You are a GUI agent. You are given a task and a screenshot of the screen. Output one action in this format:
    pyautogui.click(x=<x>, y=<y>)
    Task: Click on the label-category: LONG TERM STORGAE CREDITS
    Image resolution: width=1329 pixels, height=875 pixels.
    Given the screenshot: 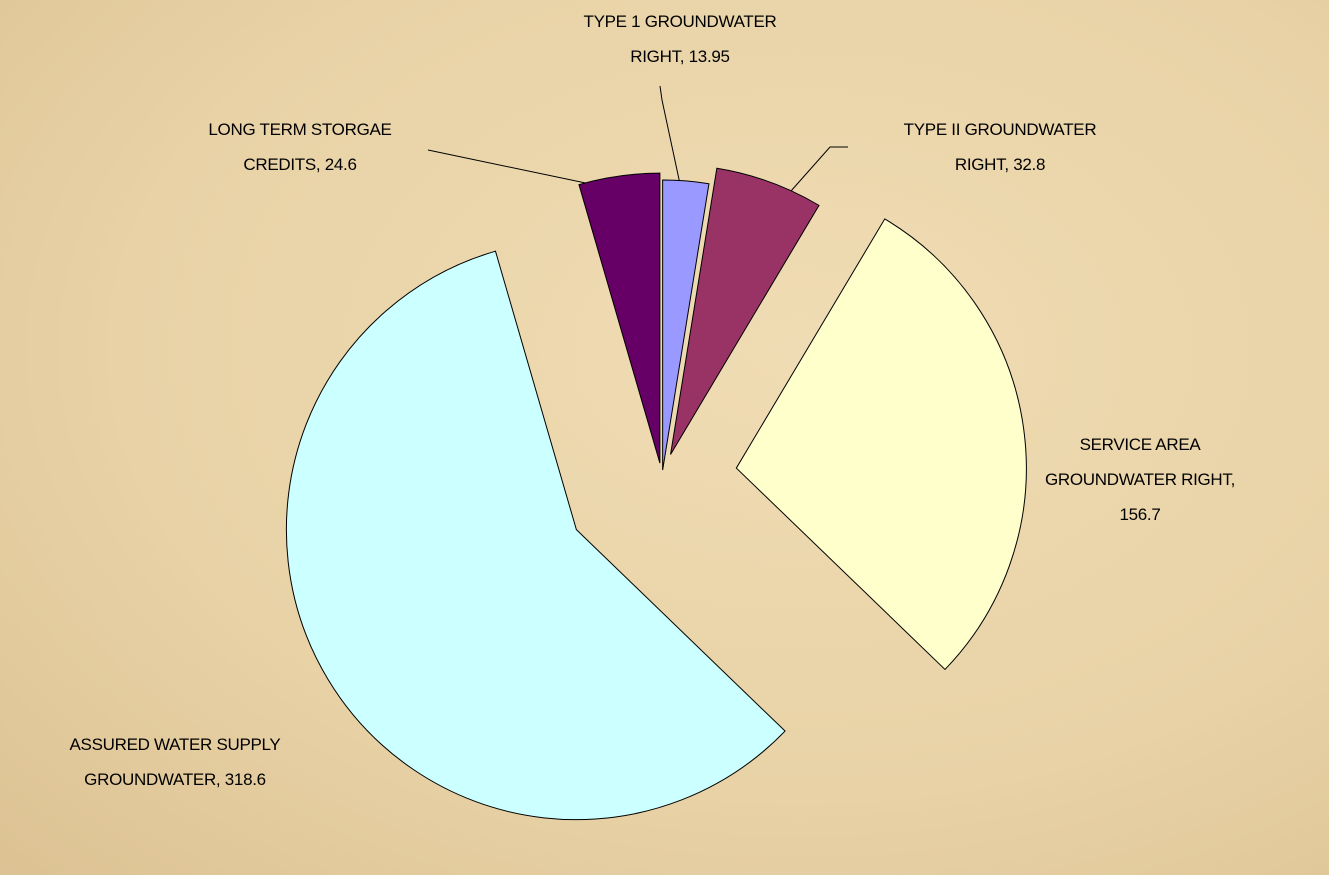 What is the action you would take?
    pyautogui.click(x=300, y=147)
    